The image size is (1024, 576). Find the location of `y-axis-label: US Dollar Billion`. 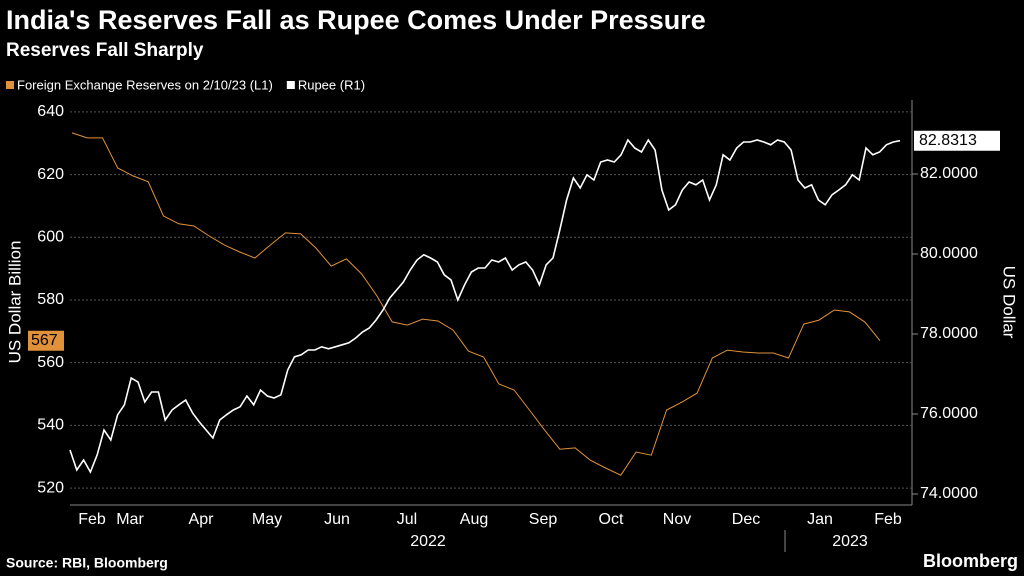

y-axis-label: US Dollar Billion is located at coordinates (14, 302).